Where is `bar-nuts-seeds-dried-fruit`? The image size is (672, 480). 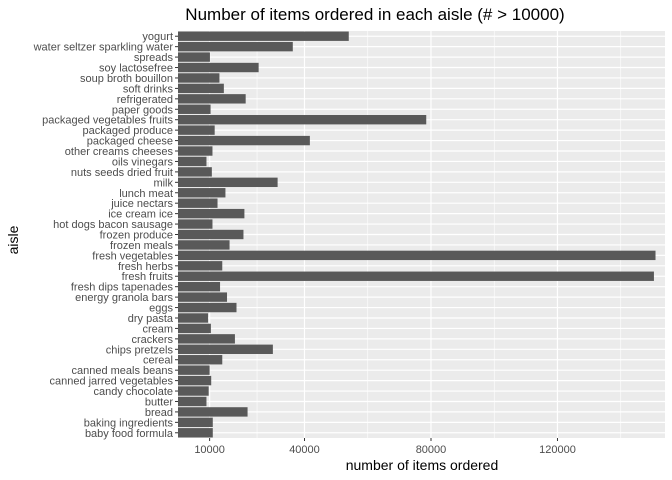
bar-nuts-seeds-dried-fruit is located at coordinates (195, 172).